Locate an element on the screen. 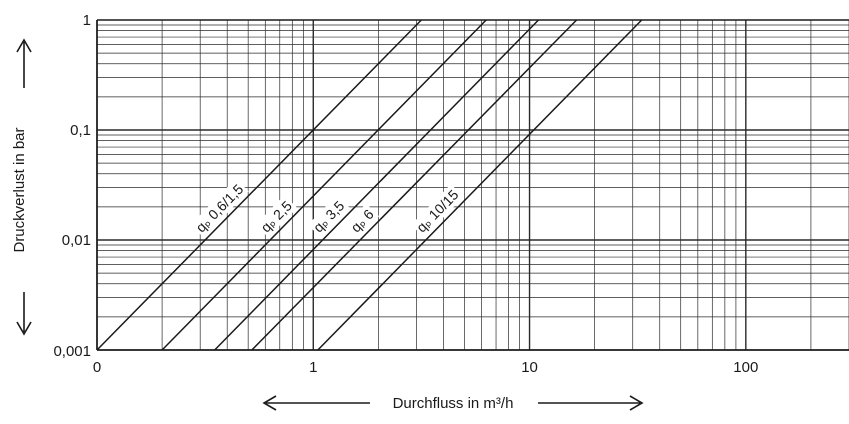 The height and width of the screenshot is (424, 849). x-tick-label: 100 is located at coordinates (745, 367).